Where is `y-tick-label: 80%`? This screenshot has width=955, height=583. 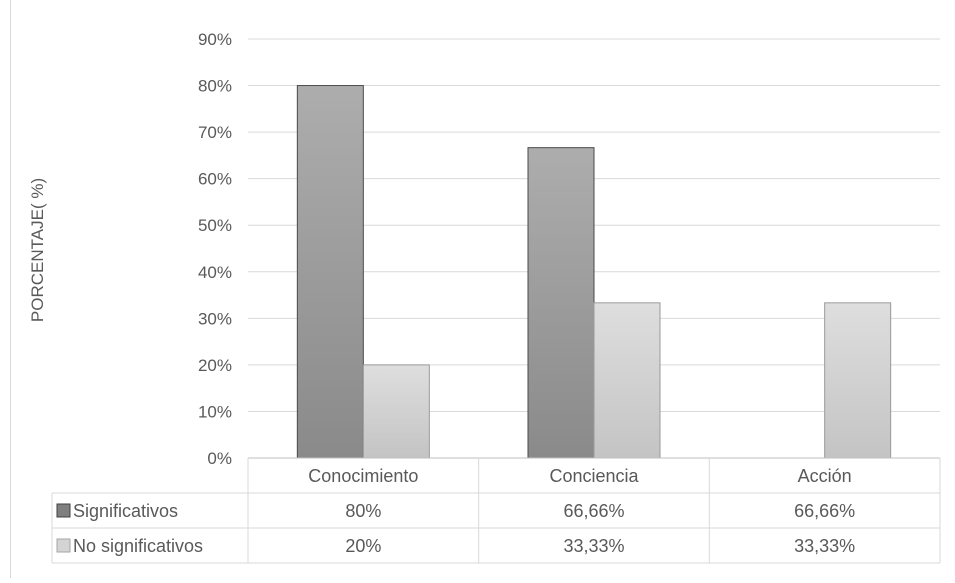
y-tick-label: 80% is located at coordinates (215, 86).